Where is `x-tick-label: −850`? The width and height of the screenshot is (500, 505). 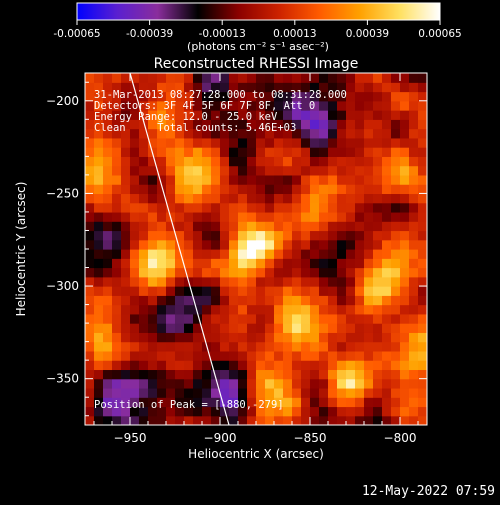 x-tick-label: −850 is located at coordinates (310, 438).